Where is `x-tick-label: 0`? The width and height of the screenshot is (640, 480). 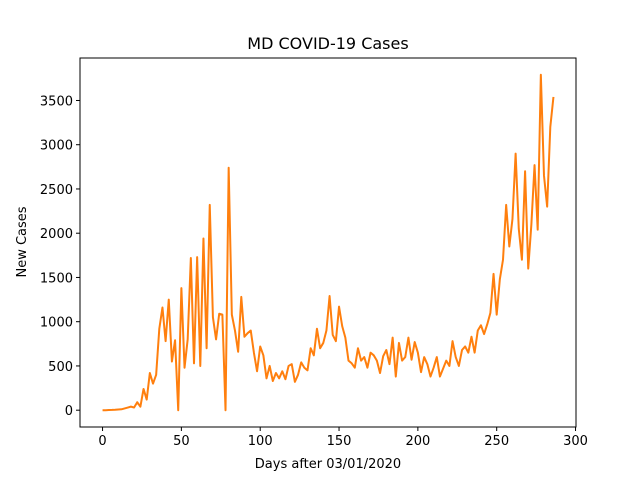
x-tick-label: 0 is located at coordinates (102, 441).